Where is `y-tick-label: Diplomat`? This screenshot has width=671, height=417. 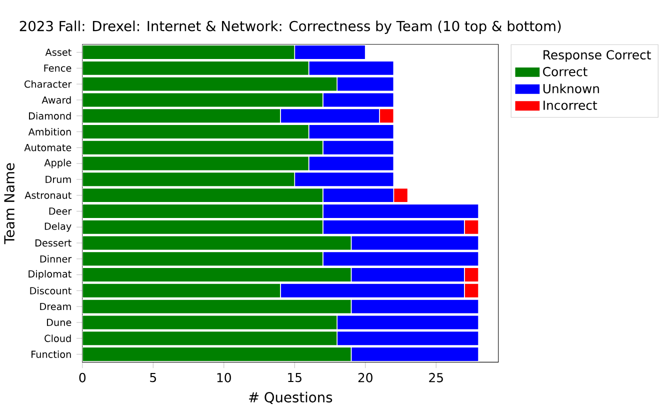
y-tick-label: Diplomat is located at coordinates (50, 275).